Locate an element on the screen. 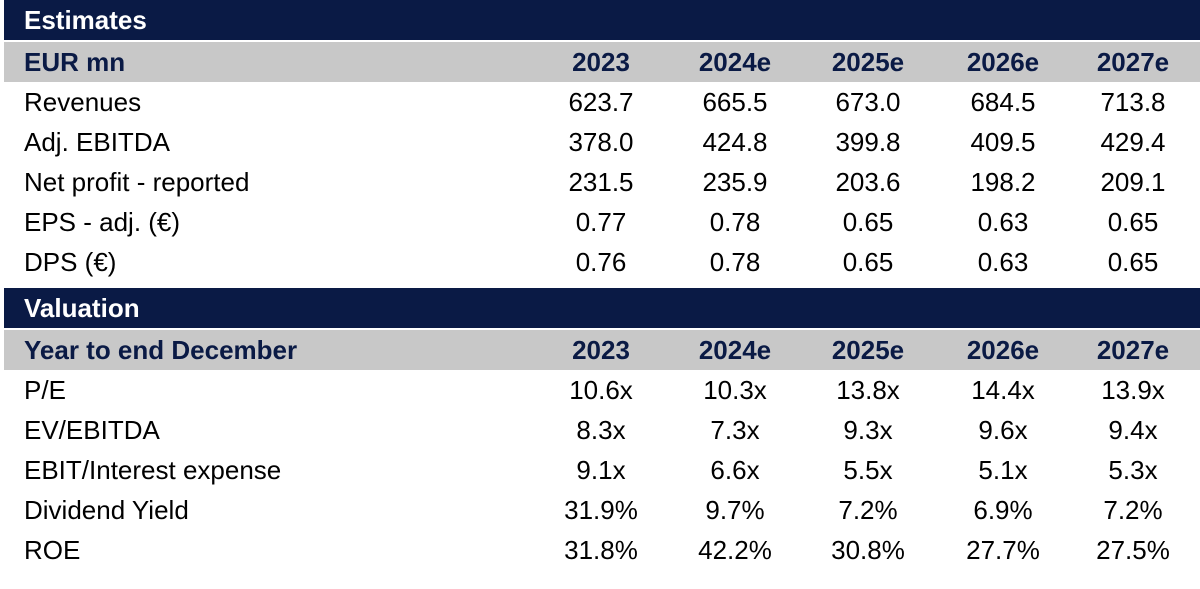 The height and width of the screenshot is (589, 1200). table-row: DPS (€) 0.76 0.78 0.65 0.63 0.65 is located at coordinates (602, 262).